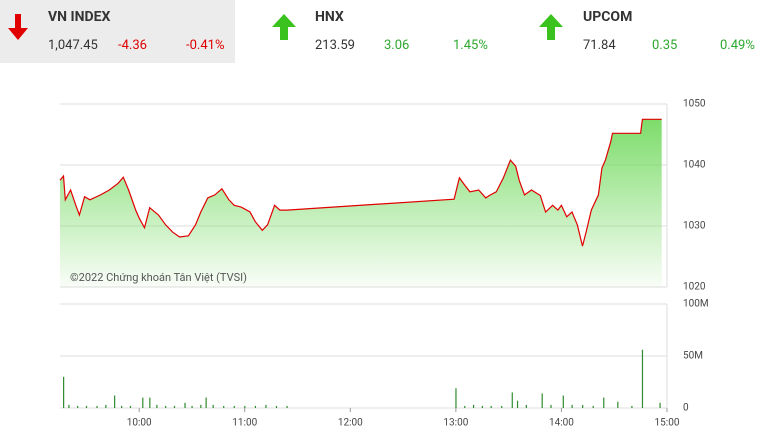 The image size is (768, 442). Describe the element at coordinates (79, 17) in the screenshot. I see `index-name: VN INDEX` at that location.